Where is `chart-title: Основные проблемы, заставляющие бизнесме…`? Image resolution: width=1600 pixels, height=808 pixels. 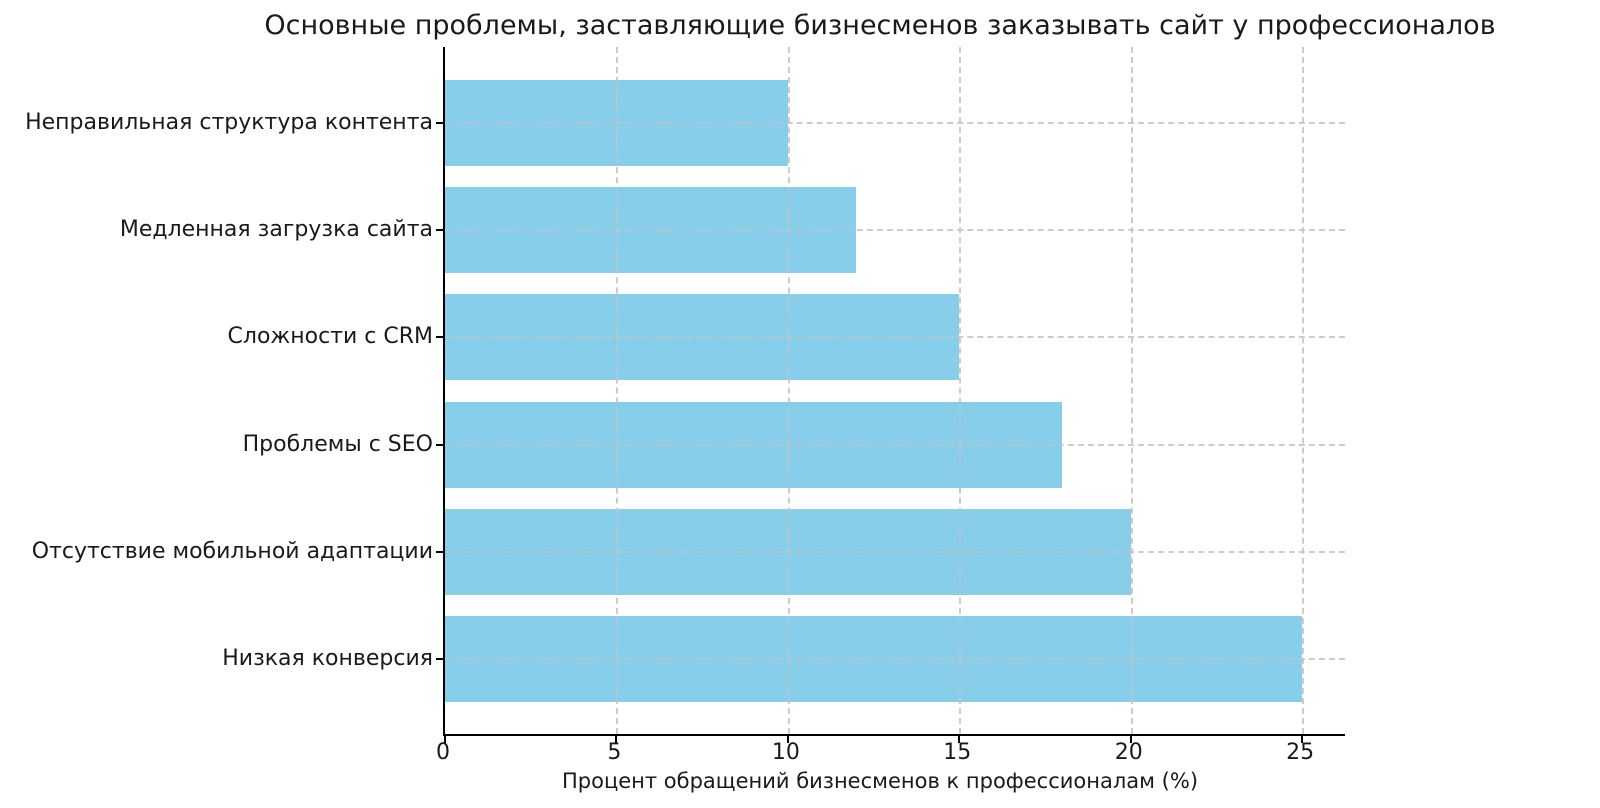 chart-title: Основные проблемы, заставляющие бизнесме… is located at coordinates (880, 25).